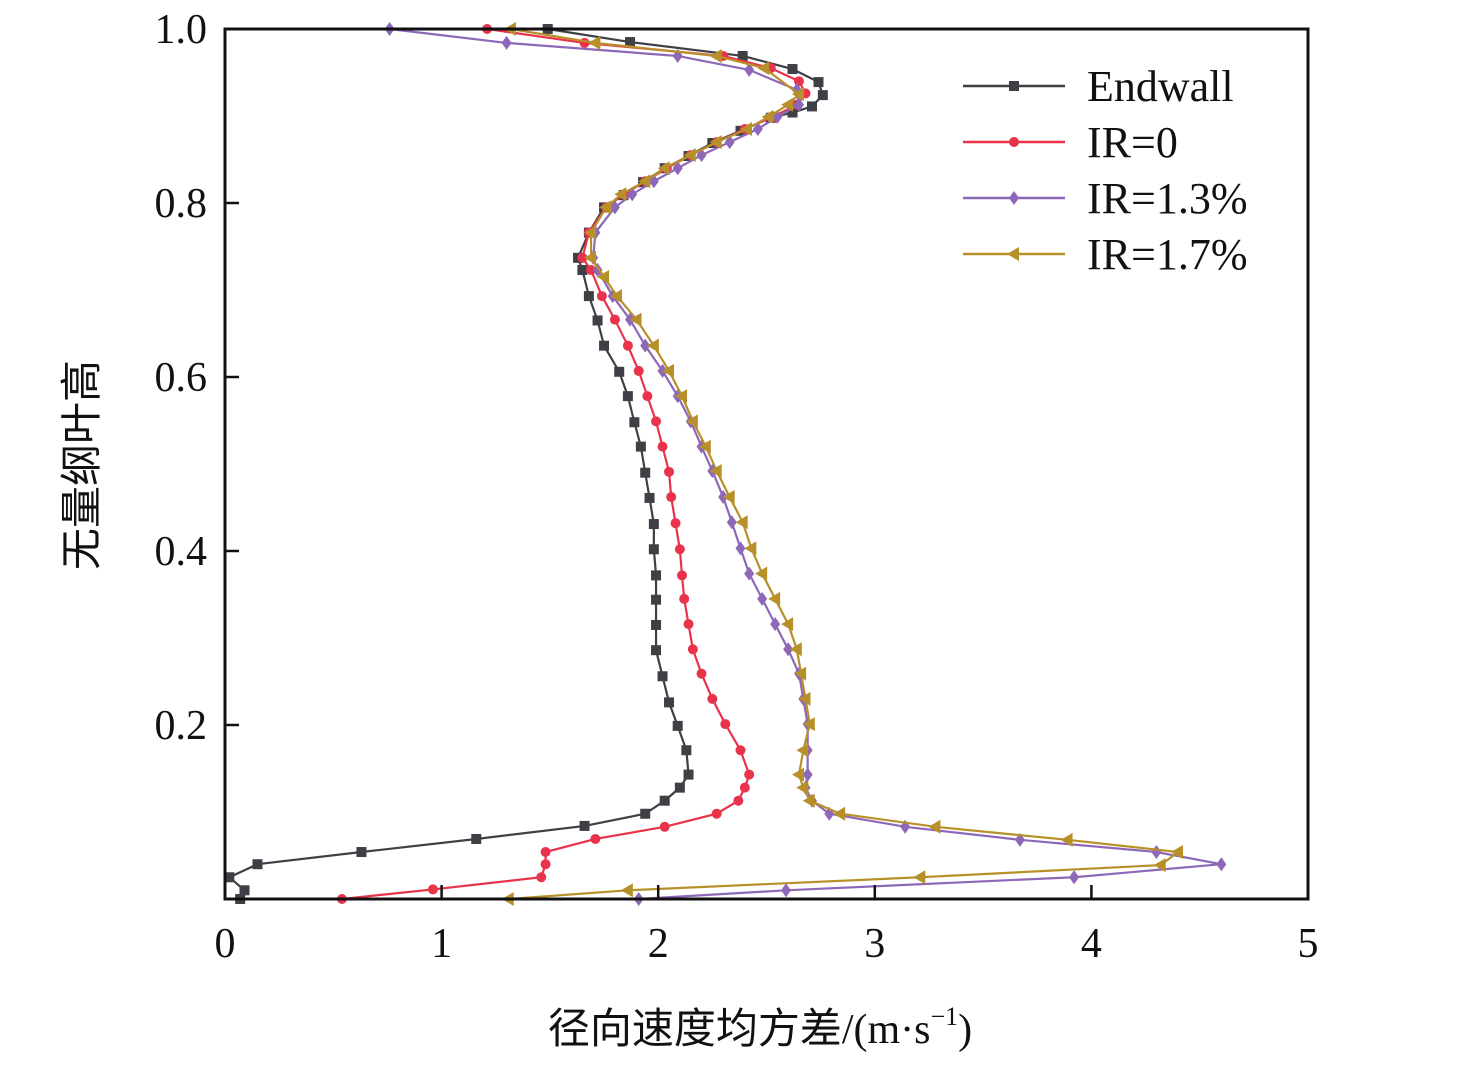 The height and width of the screenshot is (1070, 1476). What do you see at coordinates (1098, 86) in the screenshot?
I see `legend-item: Endwall` at bounding box center [1098, 86].